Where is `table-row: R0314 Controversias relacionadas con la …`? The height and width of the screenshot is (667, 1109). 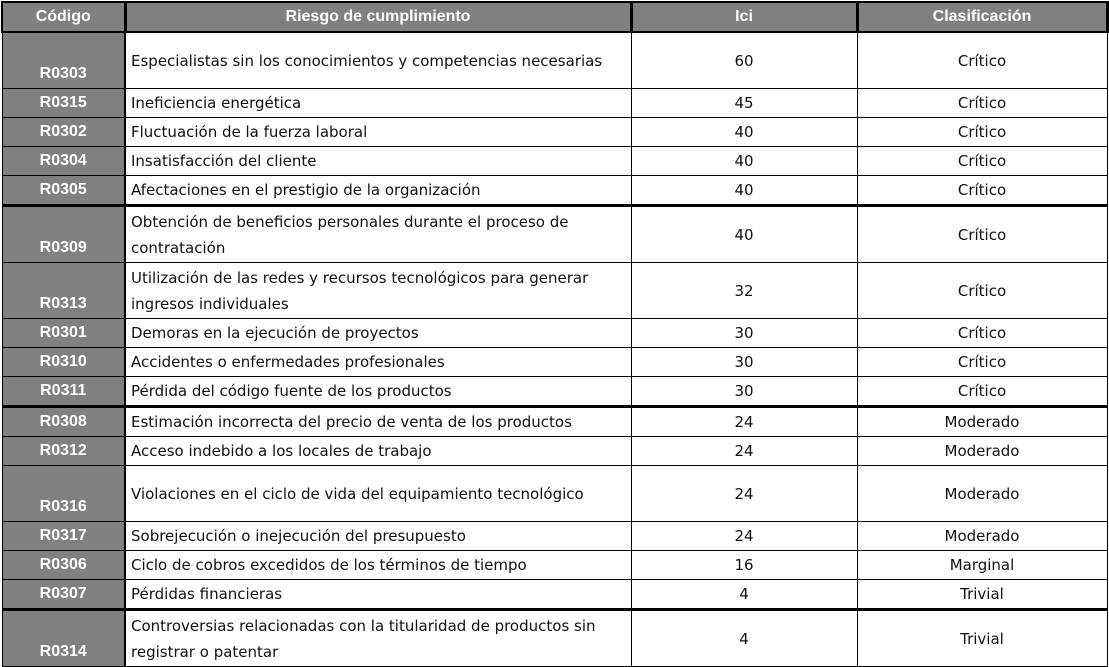 table-row: R0314 Controversias relacionadas con la … is located at coordinates (554, 637).